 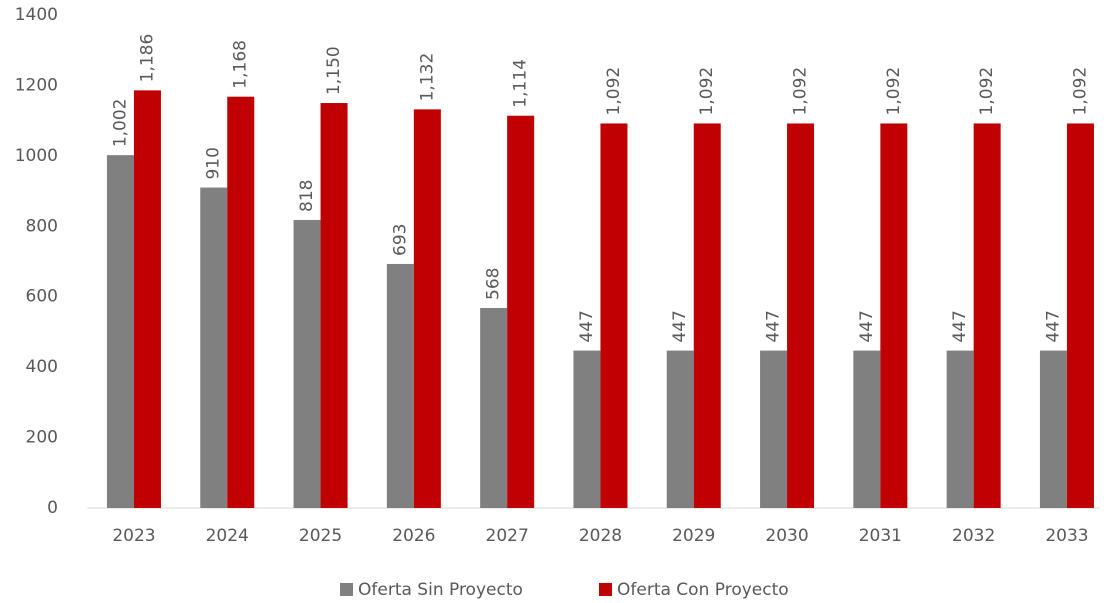 What do you see at coordinates (42, 226) in the screenshot?
I see `y-tick-label: 800` at bounding box center [42, 226].